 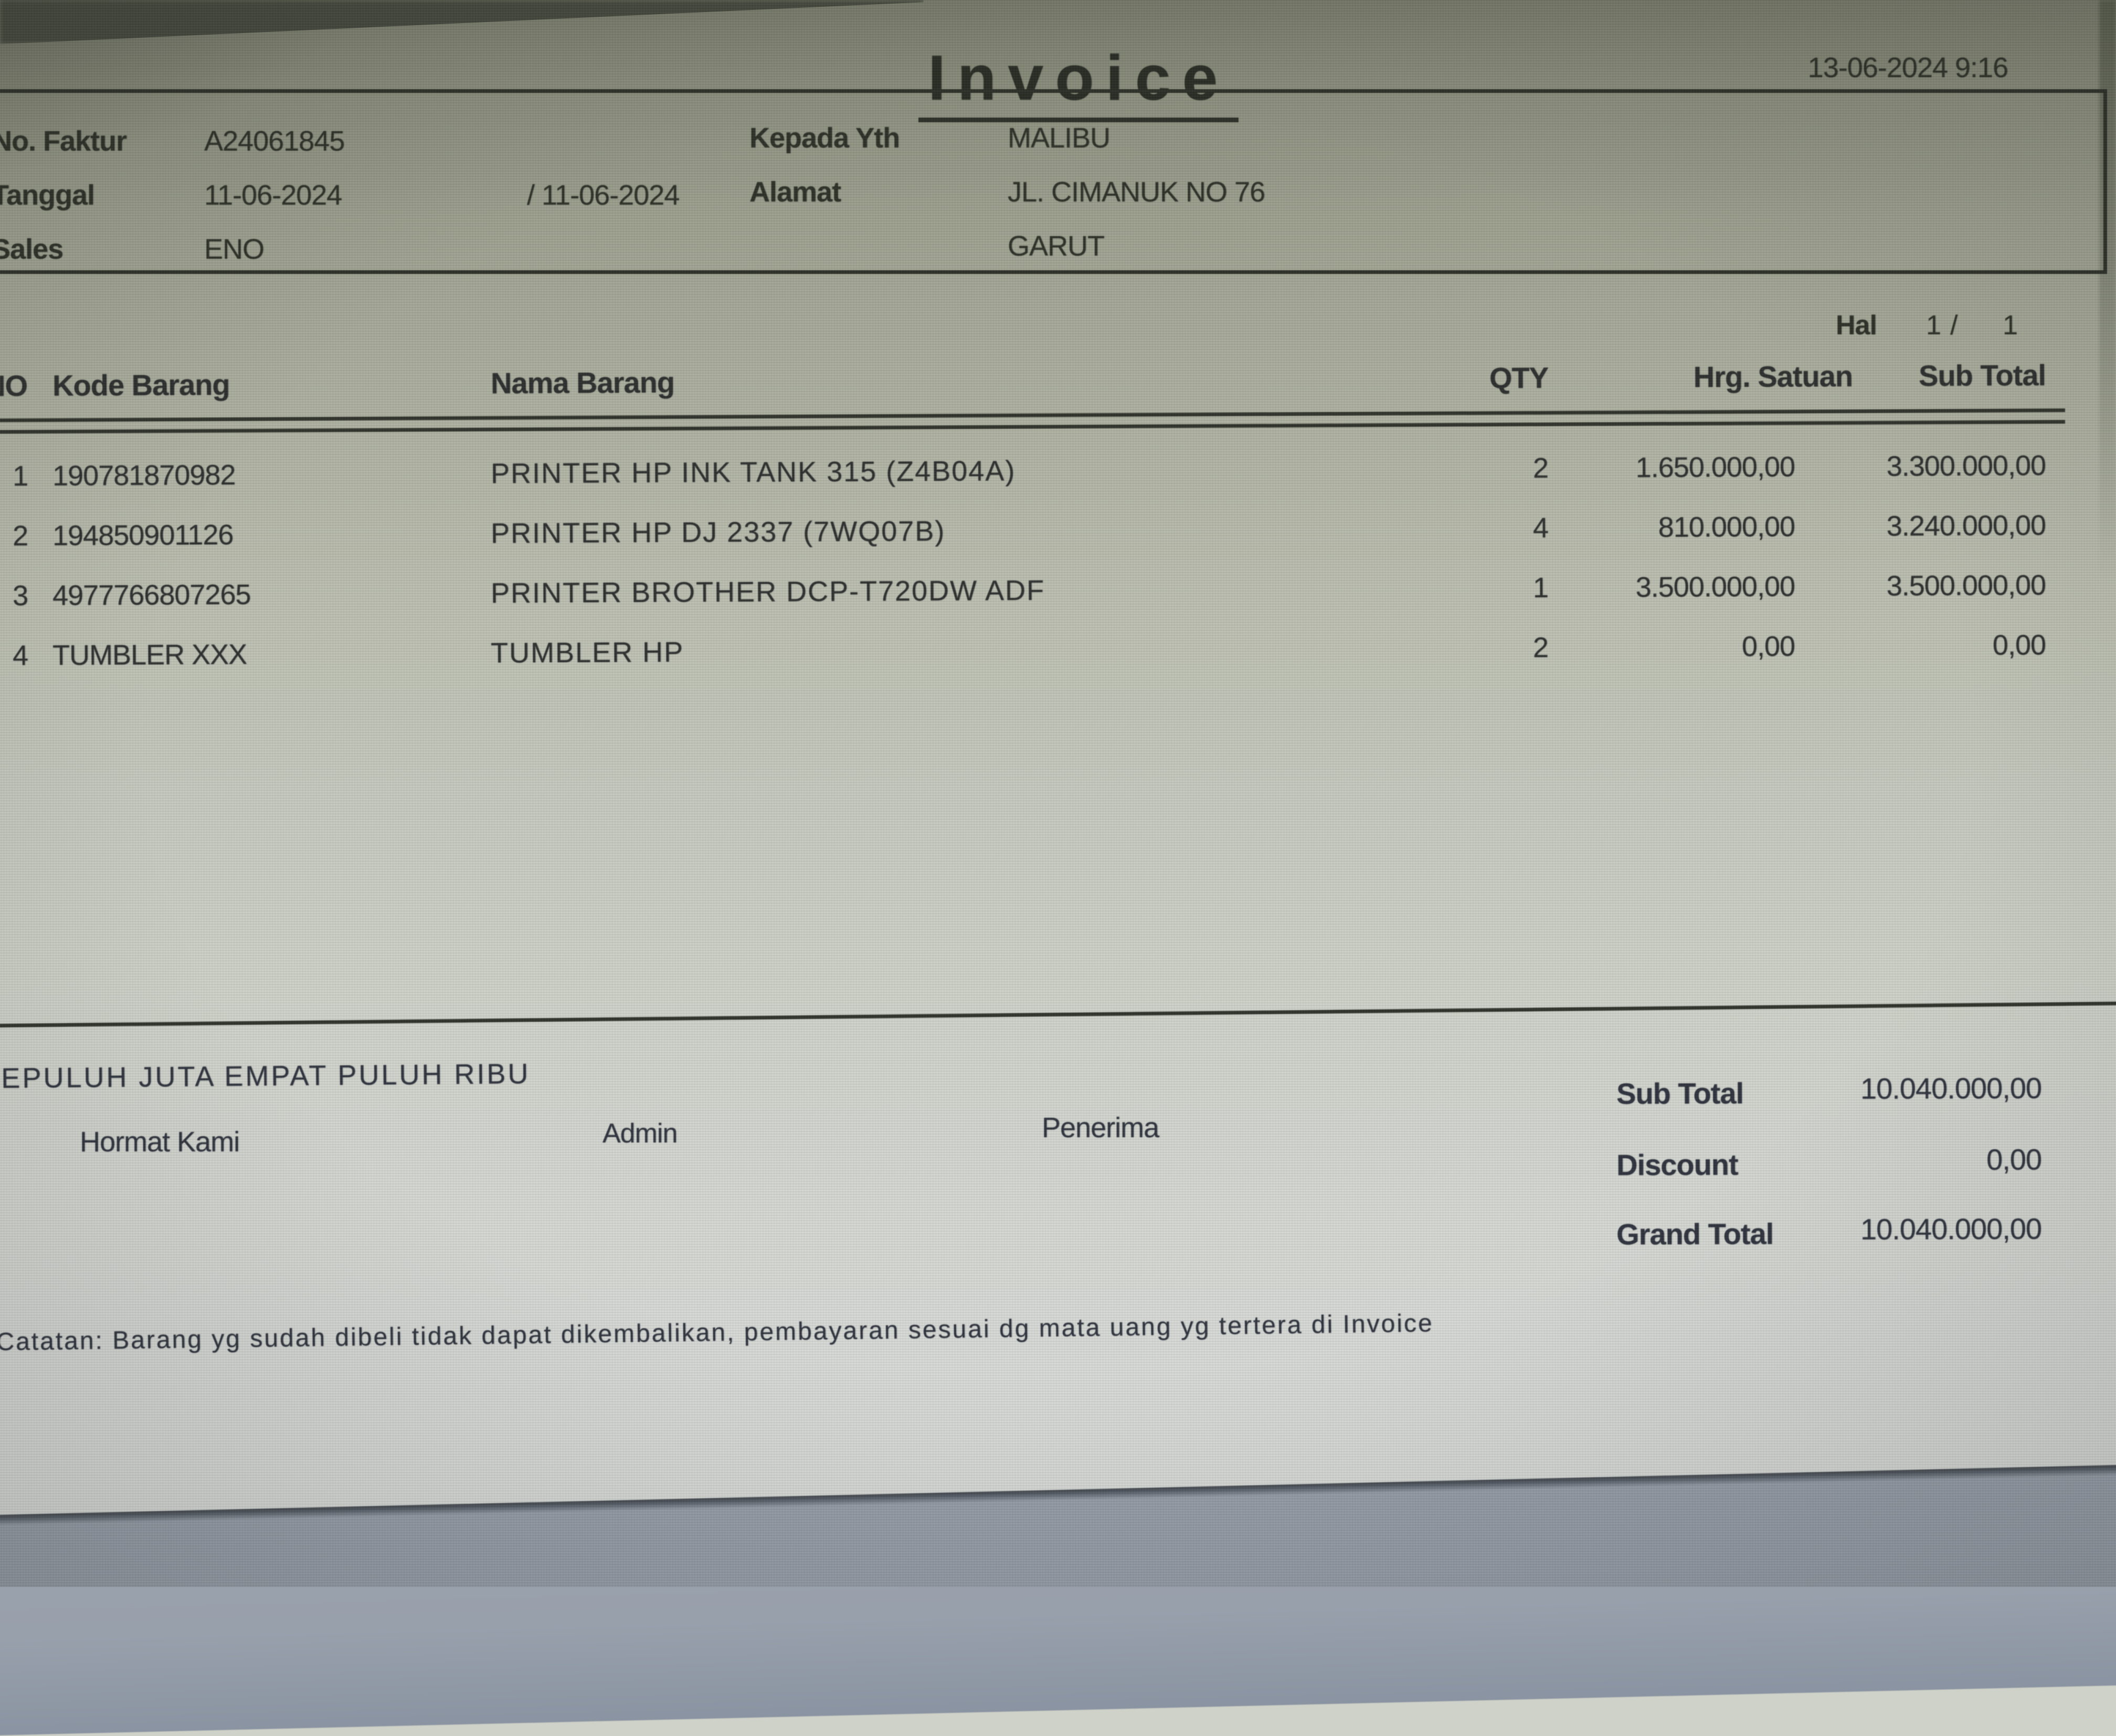 I want to click on print-datetime: 13-06-2024 9:16, so click(x=1907, y=67).